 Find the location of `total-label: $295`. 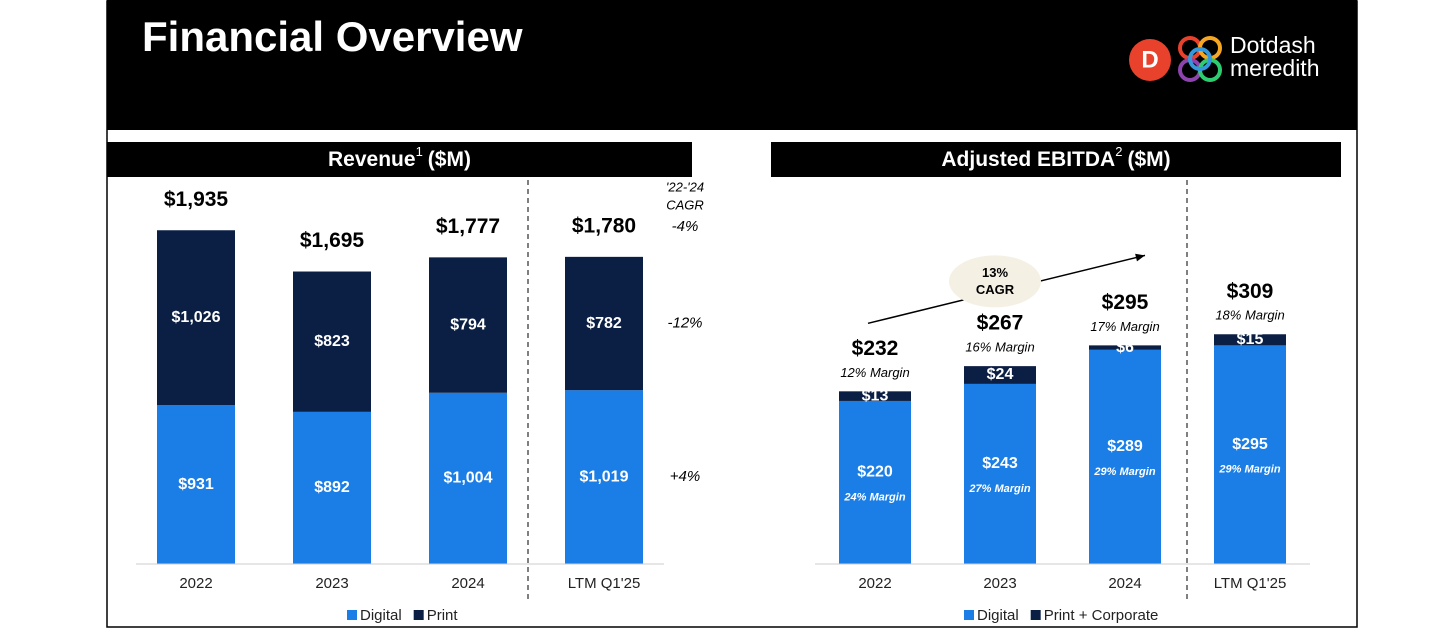

total-label: $295 is located at coordinates (1125, 302).